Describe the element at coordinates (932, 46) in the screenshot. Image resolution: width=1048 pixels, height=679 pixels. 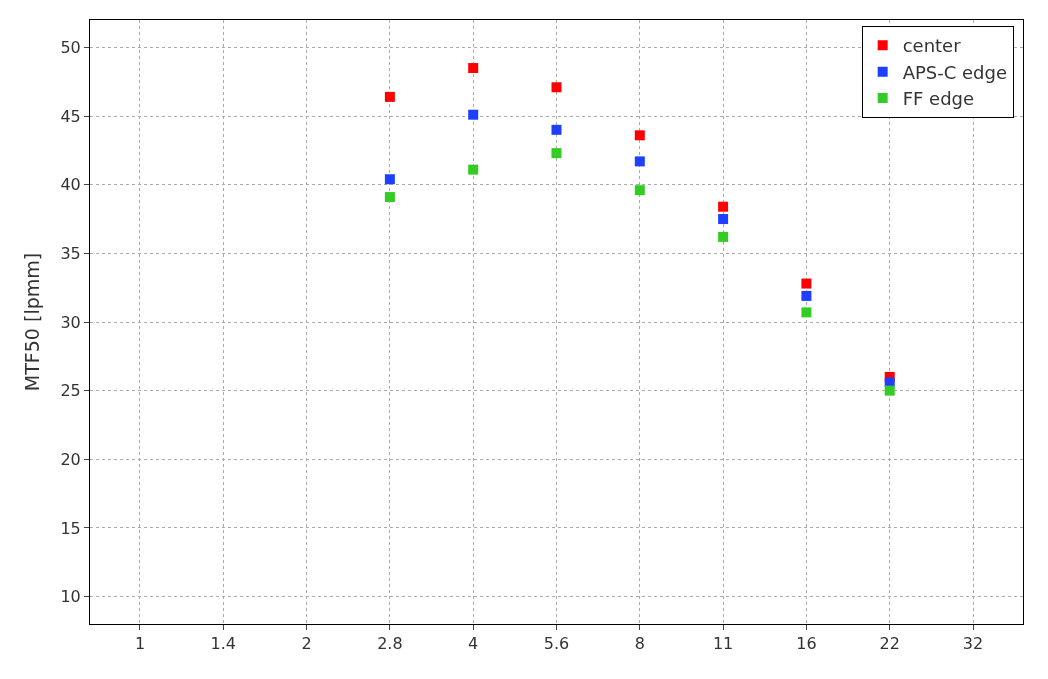
I see `legend-label: center` at that location.